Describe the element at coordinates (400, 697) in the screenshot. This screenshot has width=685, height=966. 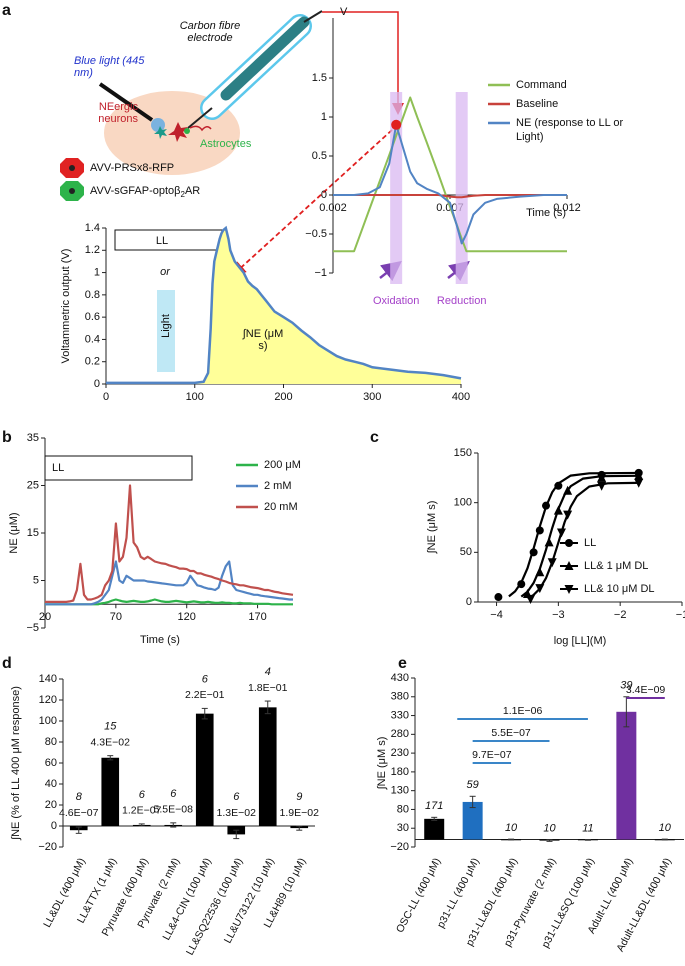
I see `y-tick-label: 380` at that location.